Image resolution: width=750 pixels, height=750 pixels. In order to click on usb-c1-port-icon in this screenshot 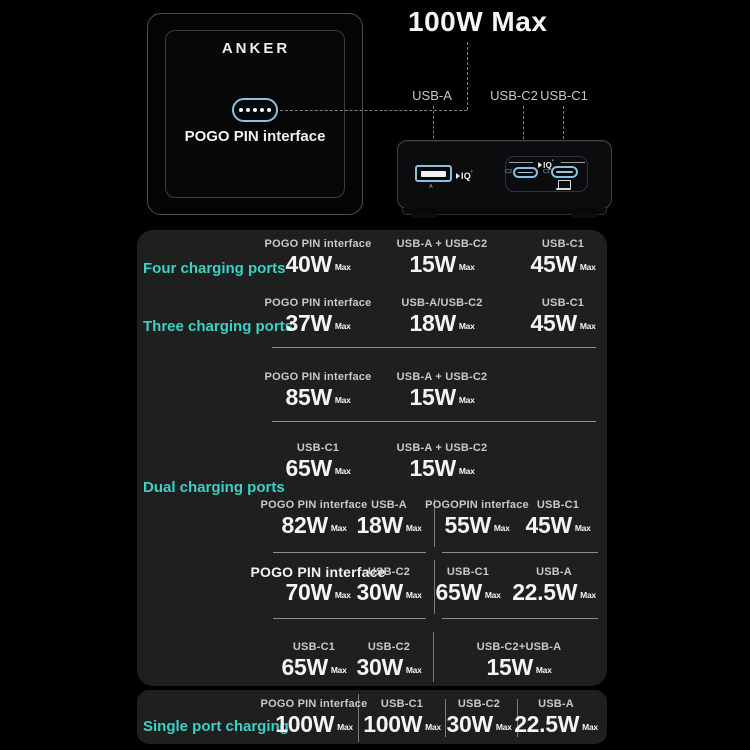, I will do `click(564, 172)`.